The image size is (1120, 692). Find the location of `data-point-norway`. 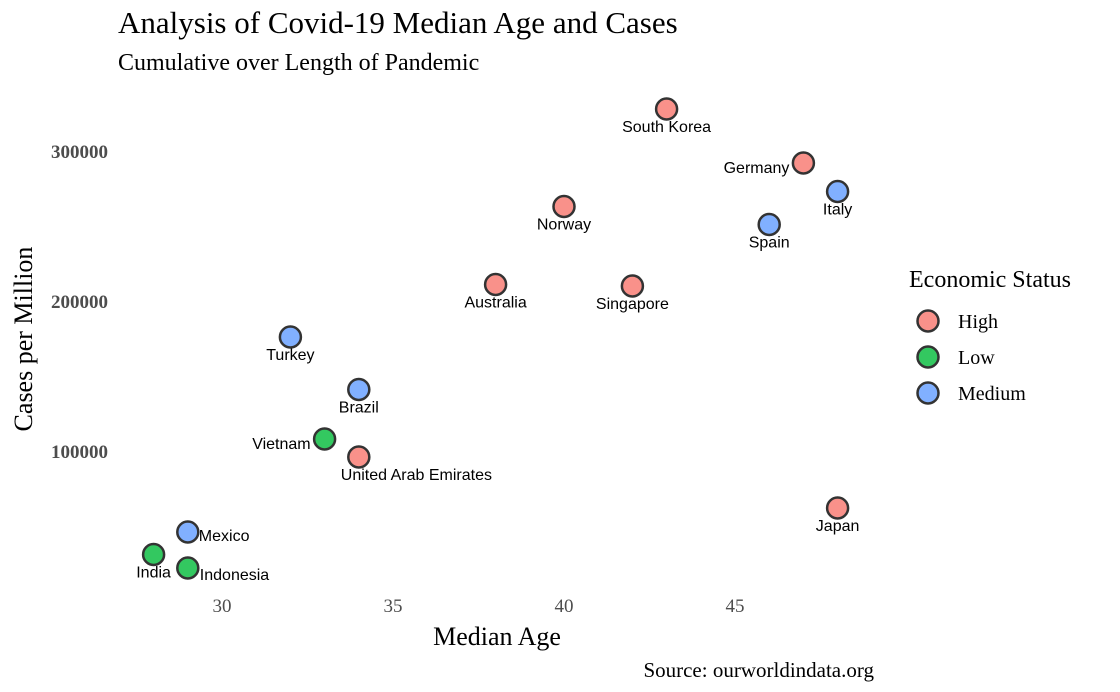

data-point-norway is located at coordinates (564, 206).